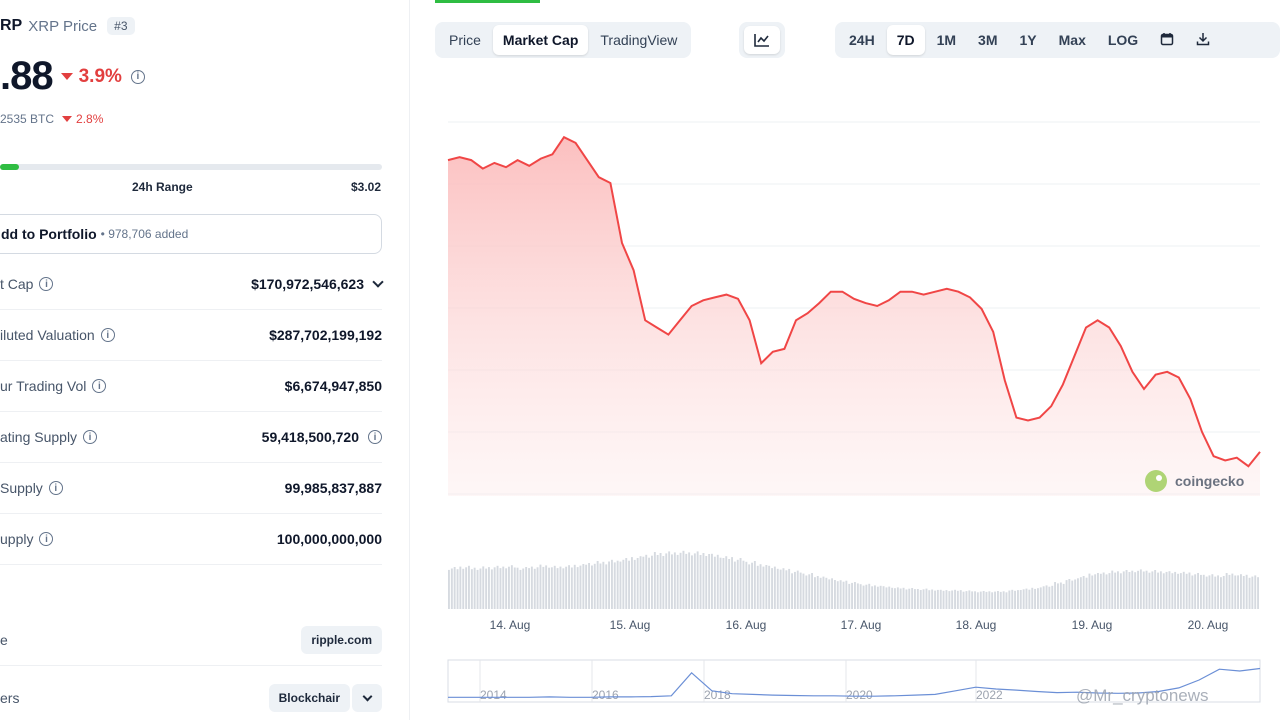  Describe the element at coordinates (191, 234) in the screenshot. I see `add-to-portfolio-button: dd to Portfolio • 978,706 added` at that location.